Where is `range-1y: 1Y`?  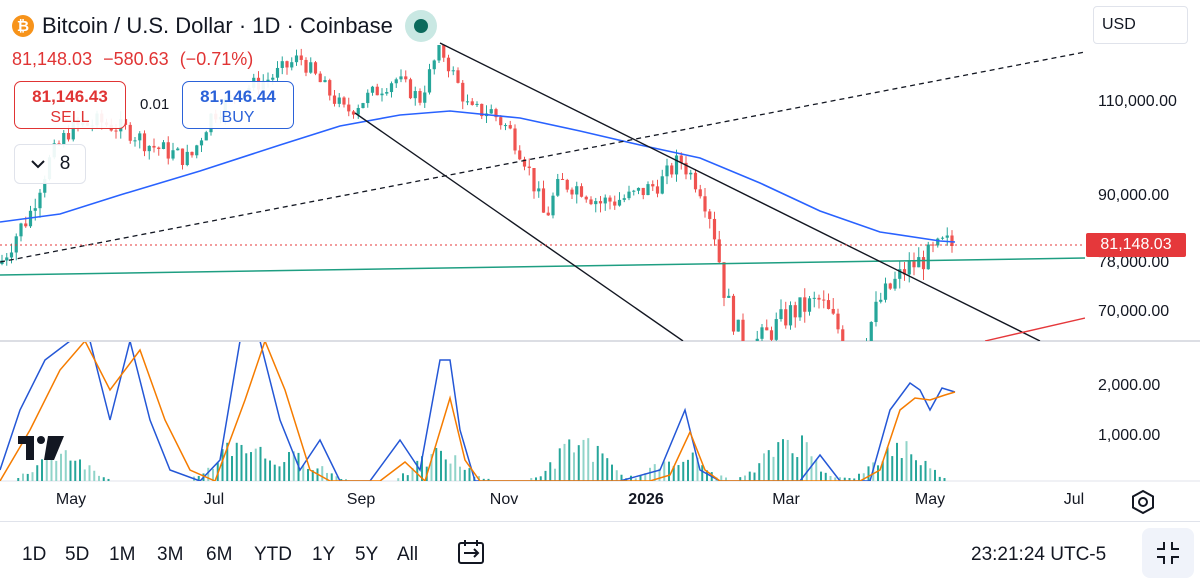 range-1y: 1Y is located at coordinates (324, 554).